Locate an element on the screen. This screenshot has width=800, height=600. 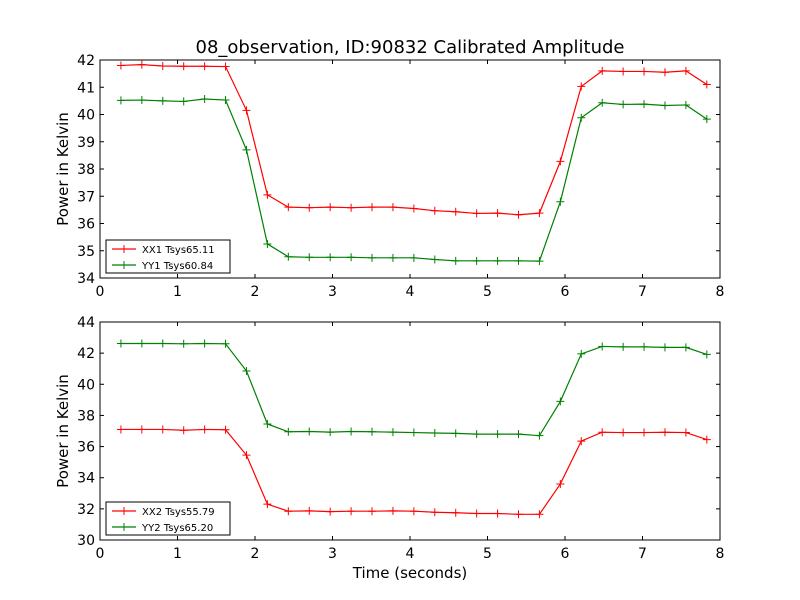
x-tick-label: 5 is located at coordinates (487, 292).